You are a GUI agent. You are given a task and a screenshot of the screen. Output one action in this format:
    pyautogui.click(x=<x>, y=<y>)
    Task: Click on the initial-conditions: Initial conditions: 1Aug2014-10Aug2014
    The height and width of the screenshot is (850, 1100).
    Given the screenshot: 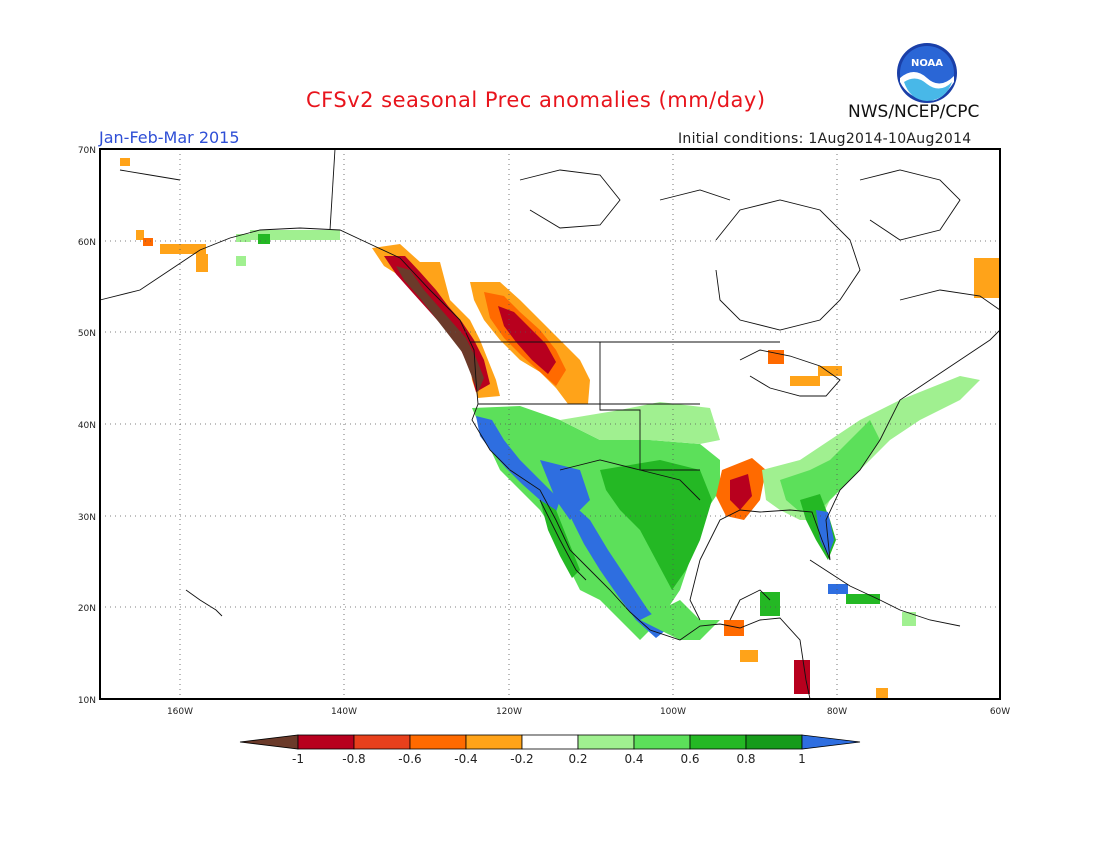 What is the action you would take?
    pyautogui.click(x=825, y=139)
    